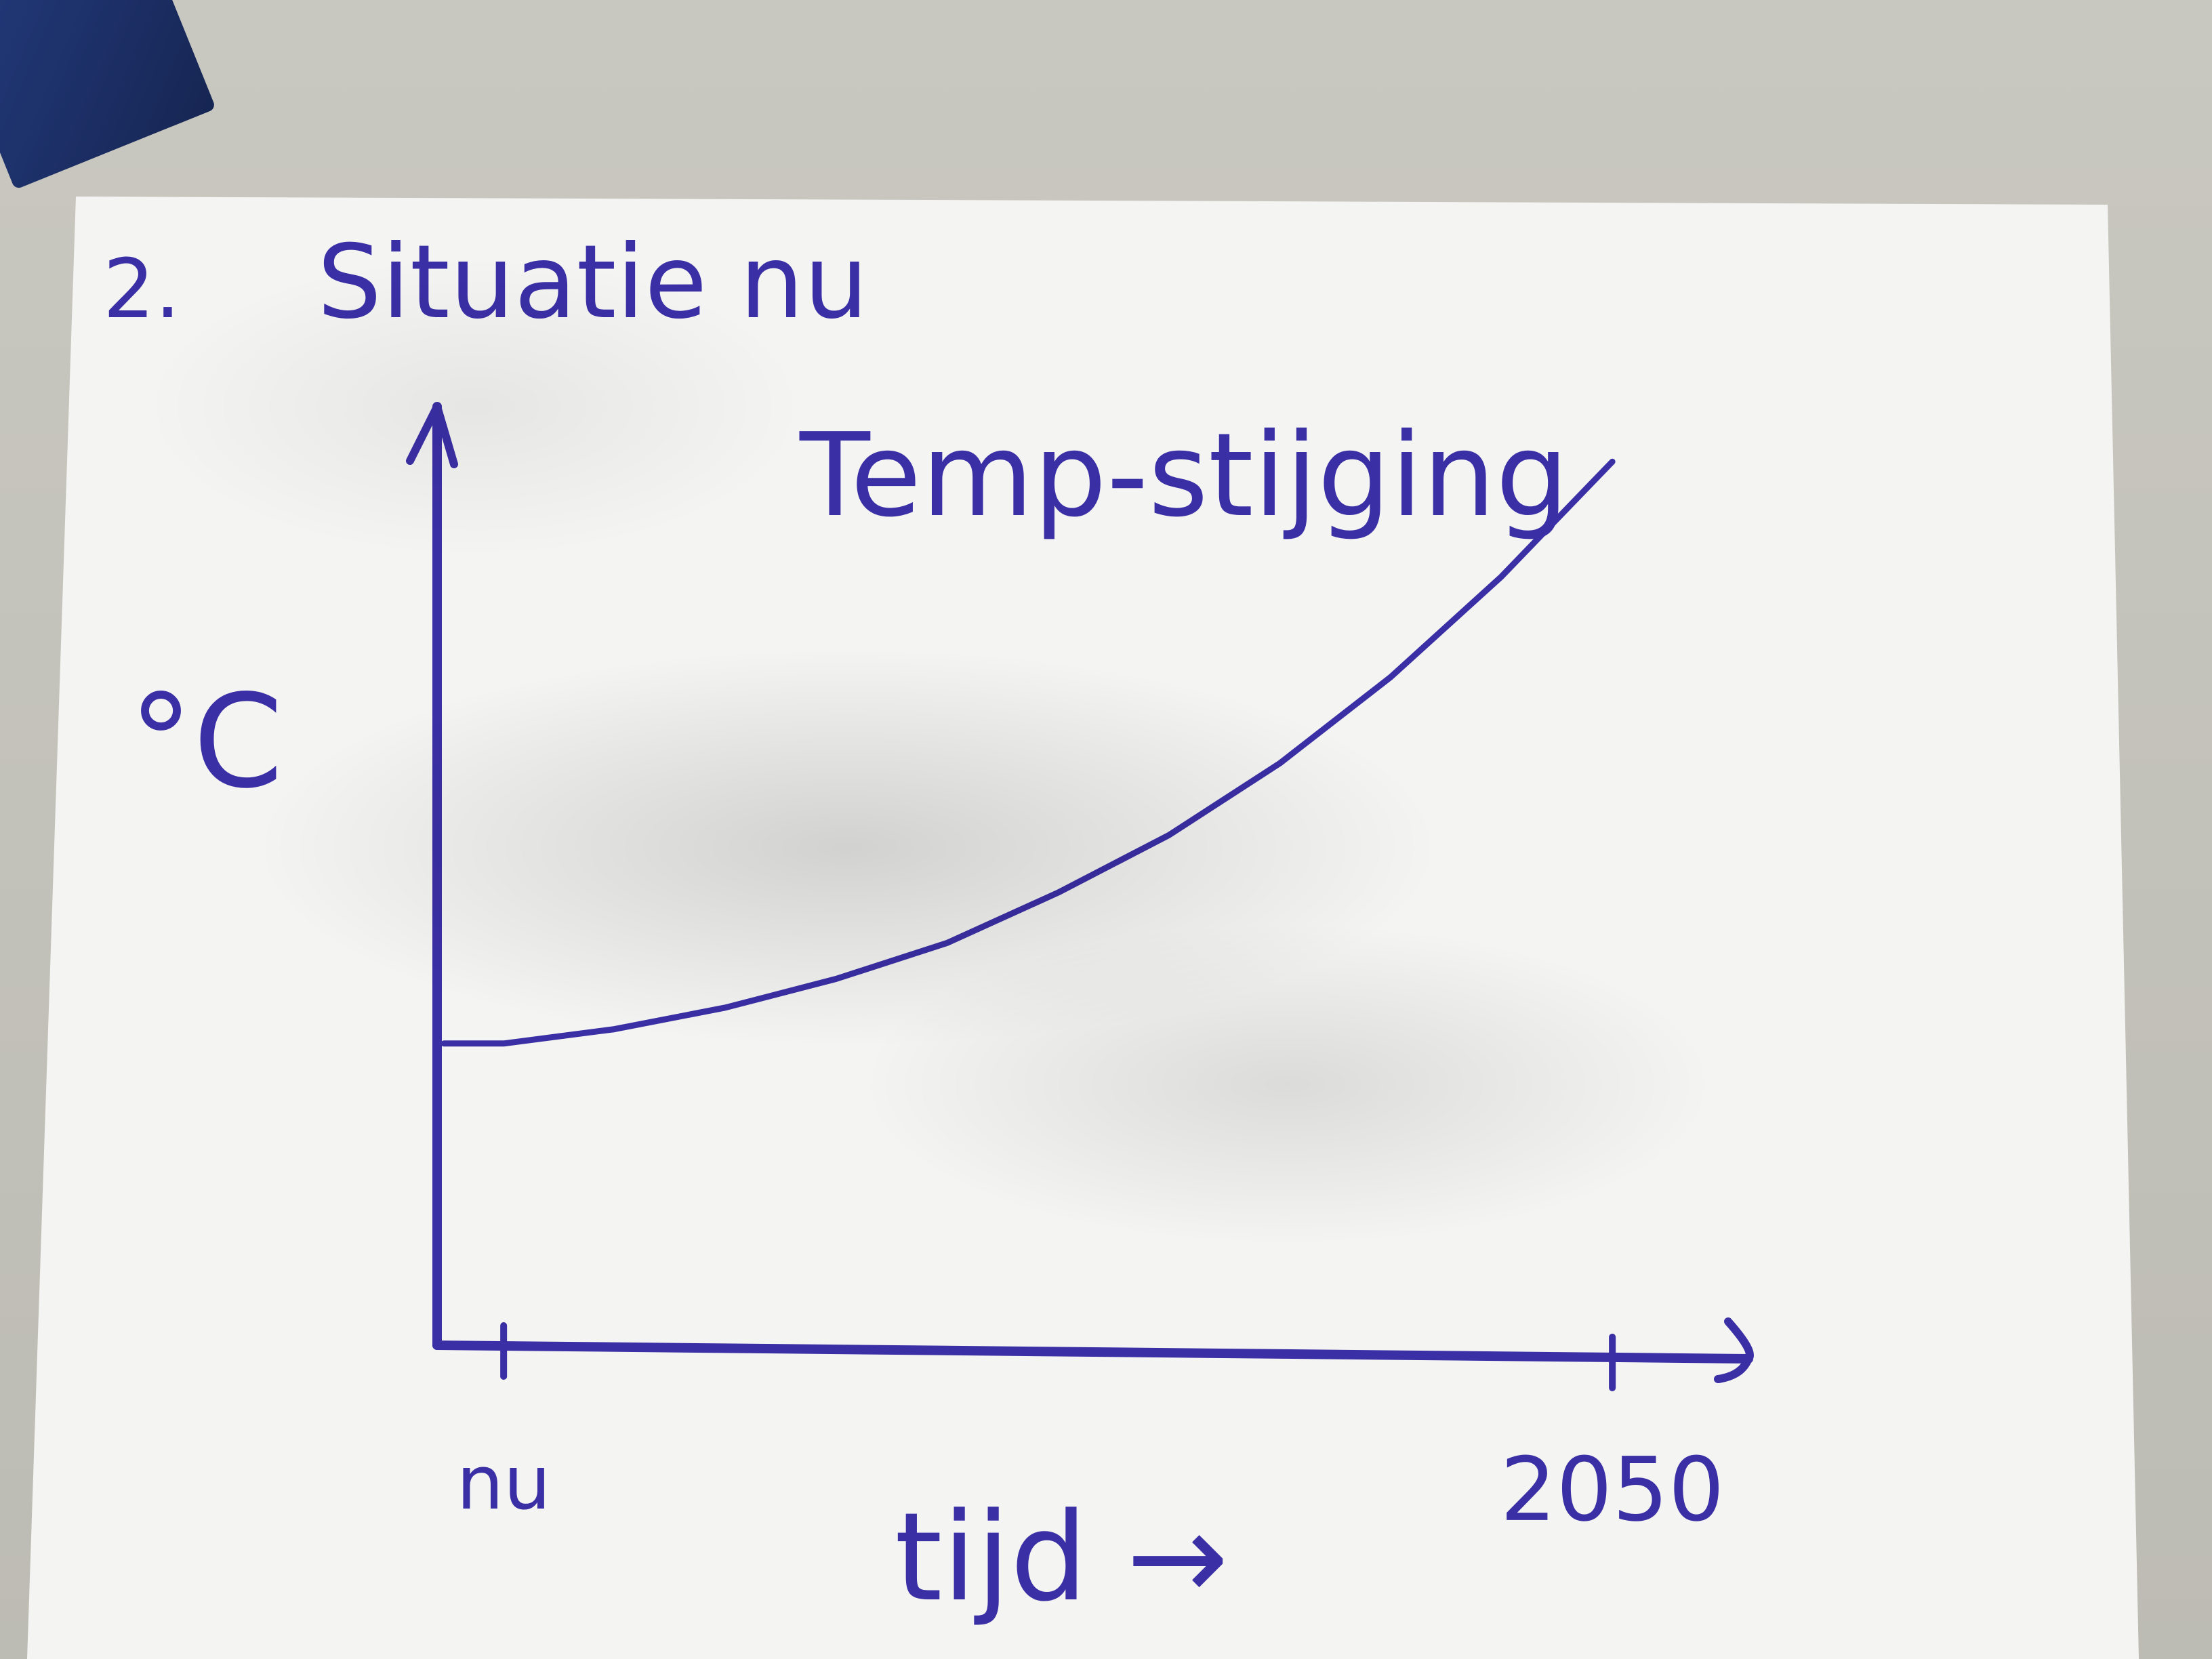  What do you see at coordinates (1734, 1350) in the screenshot?
I see `x-axis-arrowhead` at bounding box center [1734, 1350].